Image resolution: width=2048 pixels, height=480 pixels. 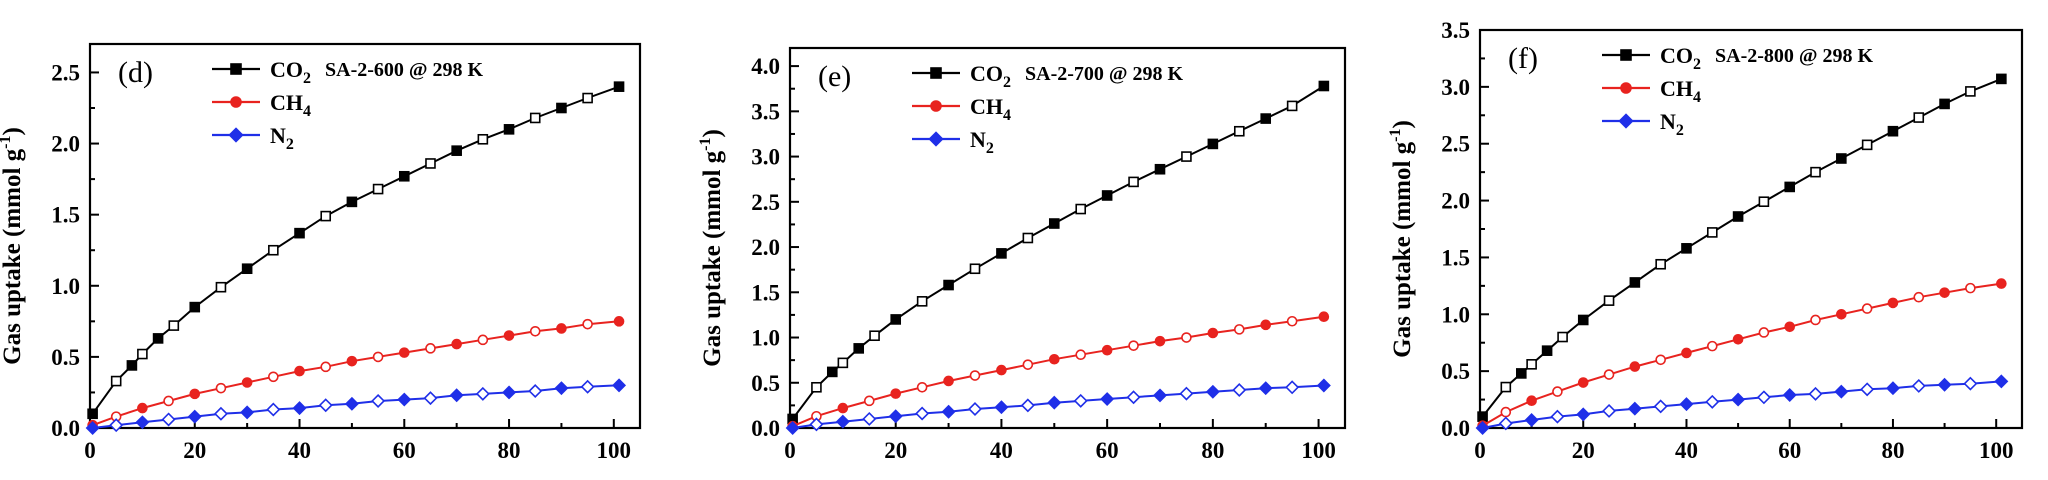 I want to click on x-tick-label: 60, so click(x=1789, y=450).